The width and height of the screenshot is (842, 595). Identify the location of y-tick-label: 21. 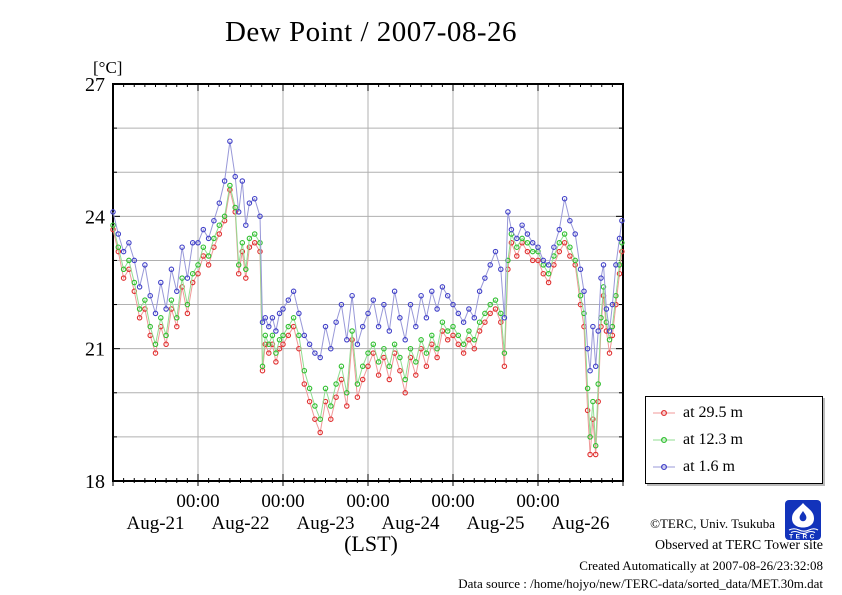
(95, 350).